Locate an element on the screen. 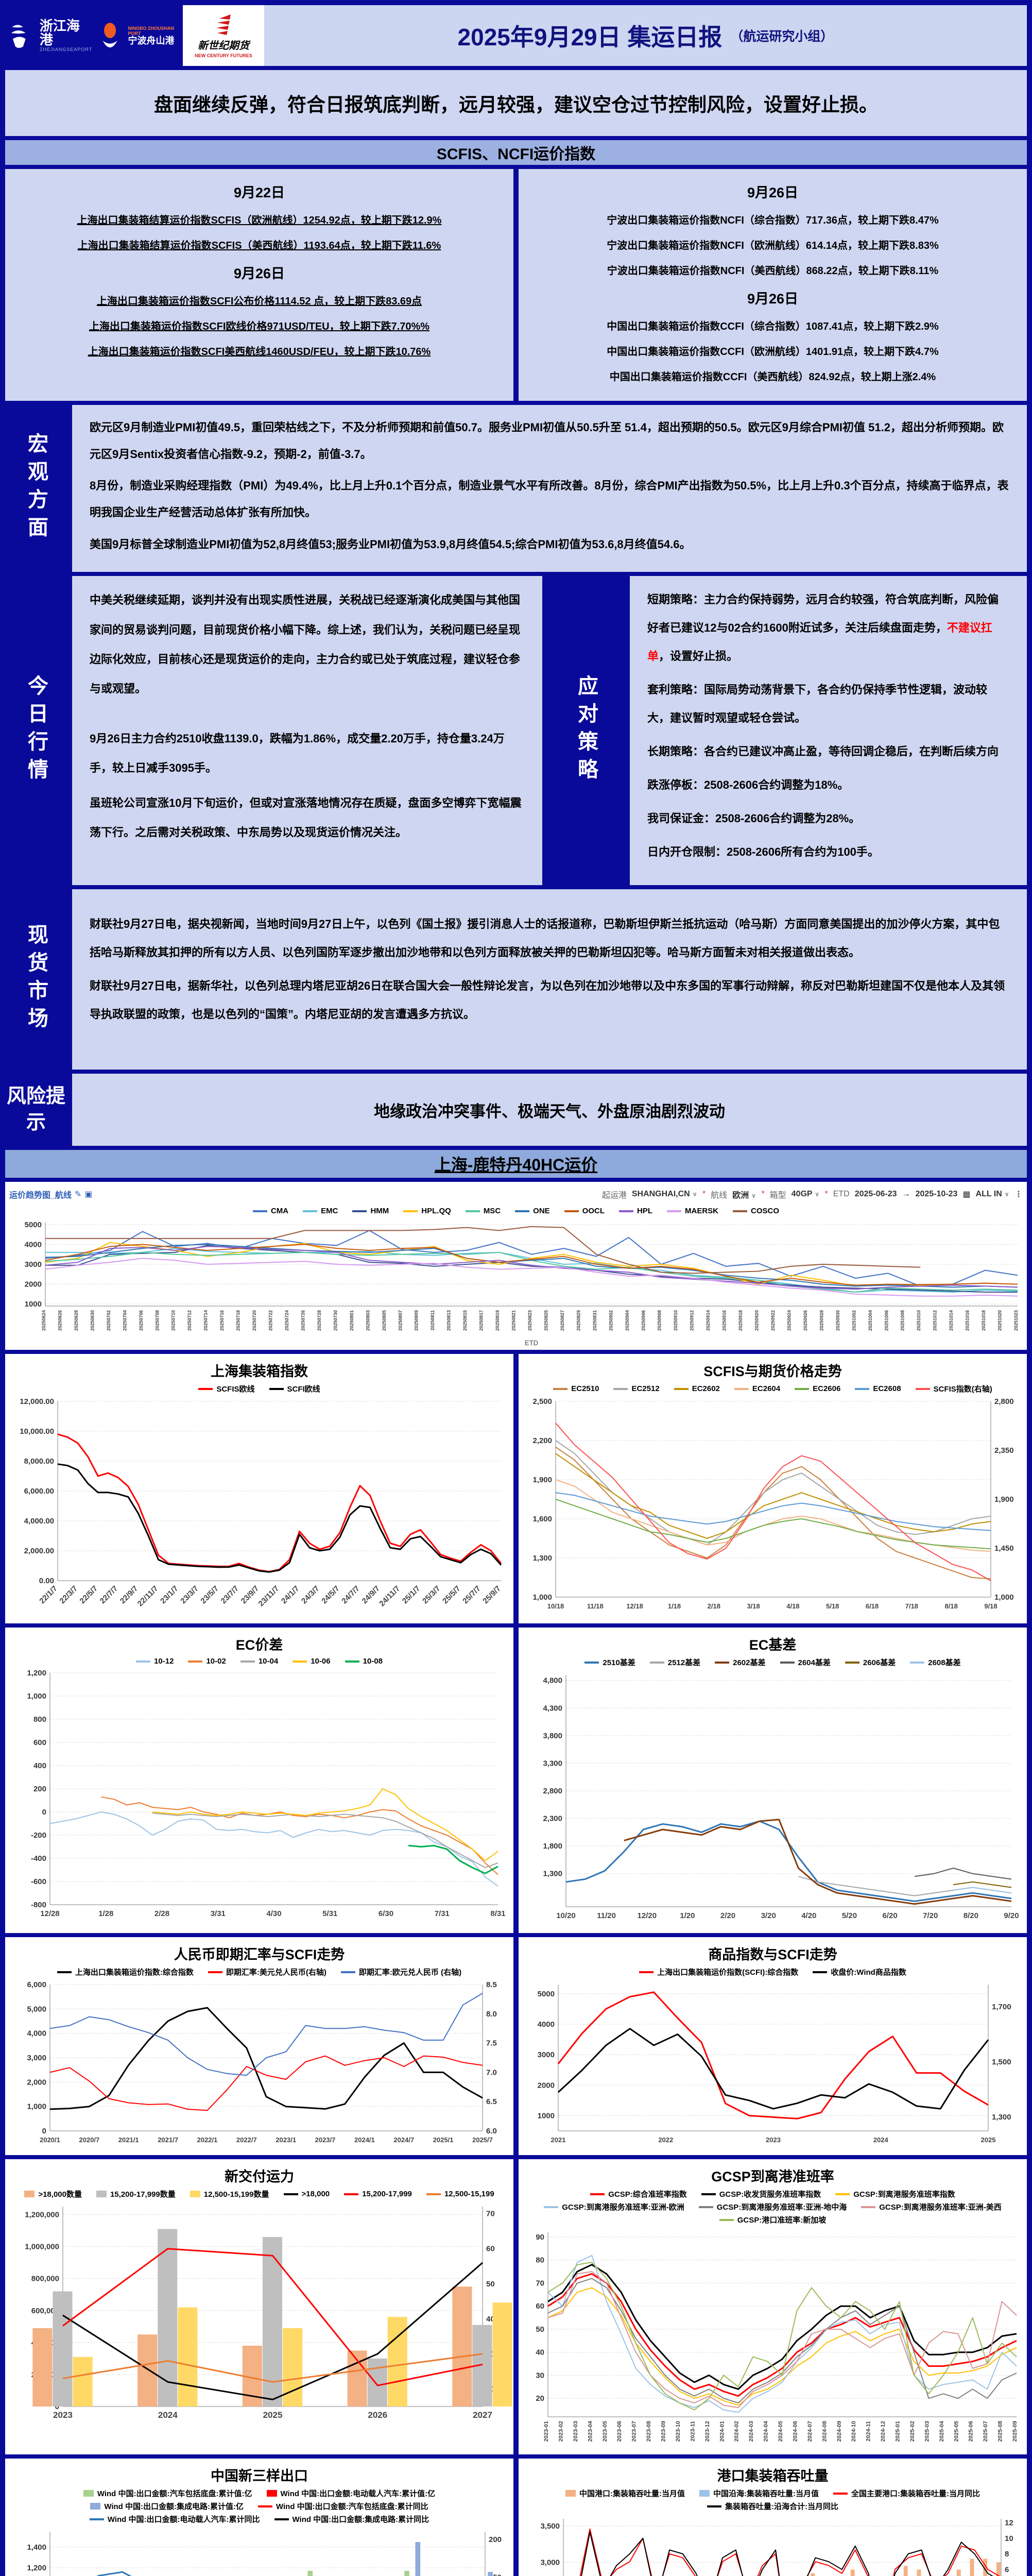  svg-text: 20250710 is located at coordinates (173, 1320).